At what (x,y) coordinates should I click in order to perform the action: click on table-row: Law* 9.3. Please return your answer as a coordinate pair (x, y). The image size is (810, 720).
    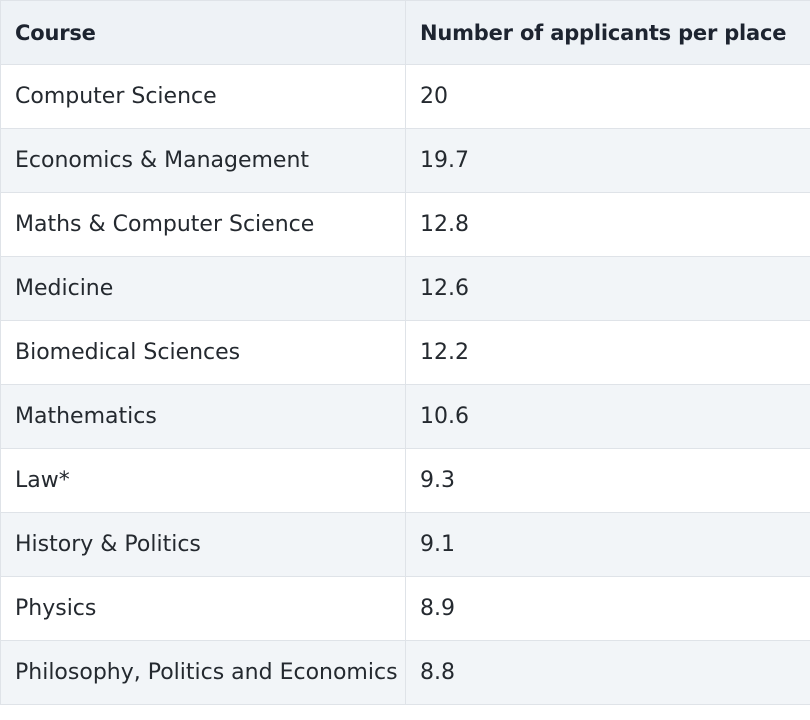
    Looking at the image, I should click on (405, 480).